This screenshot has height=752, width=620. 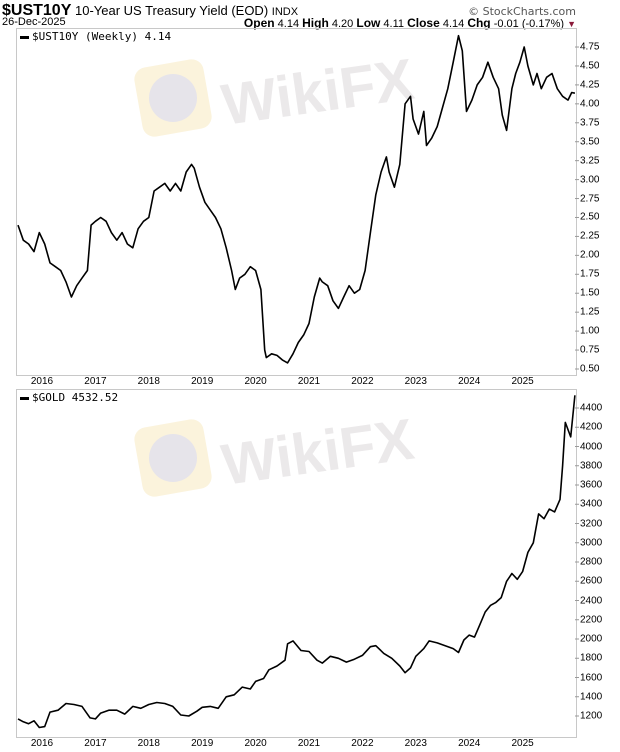 What do you see at coordinates (590, 255) in the screenshot?
I see `y-tick-label: 2.00` at bounding box center [590, 255].